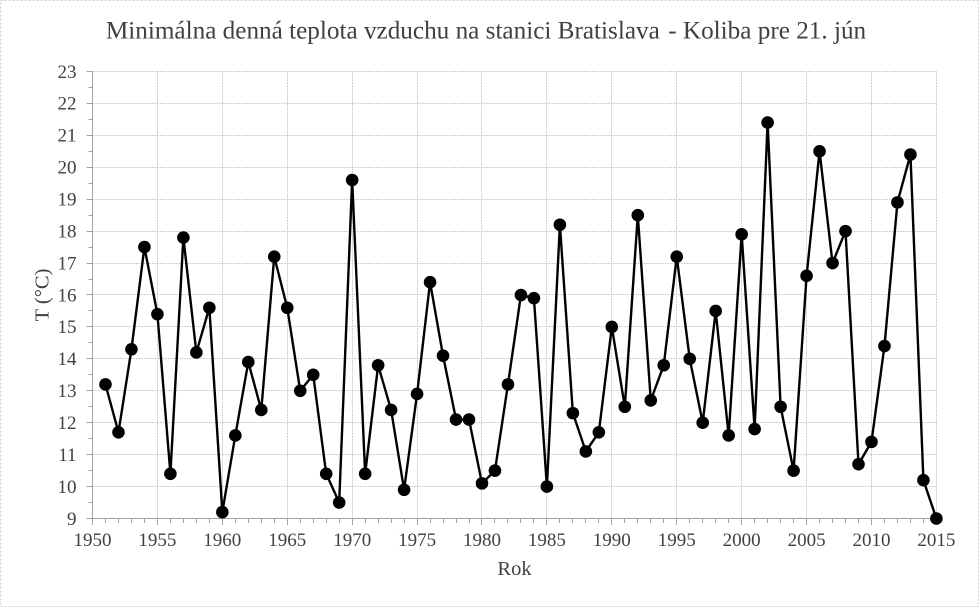  I want to click on svg-text: 1950, so click(93, 540).